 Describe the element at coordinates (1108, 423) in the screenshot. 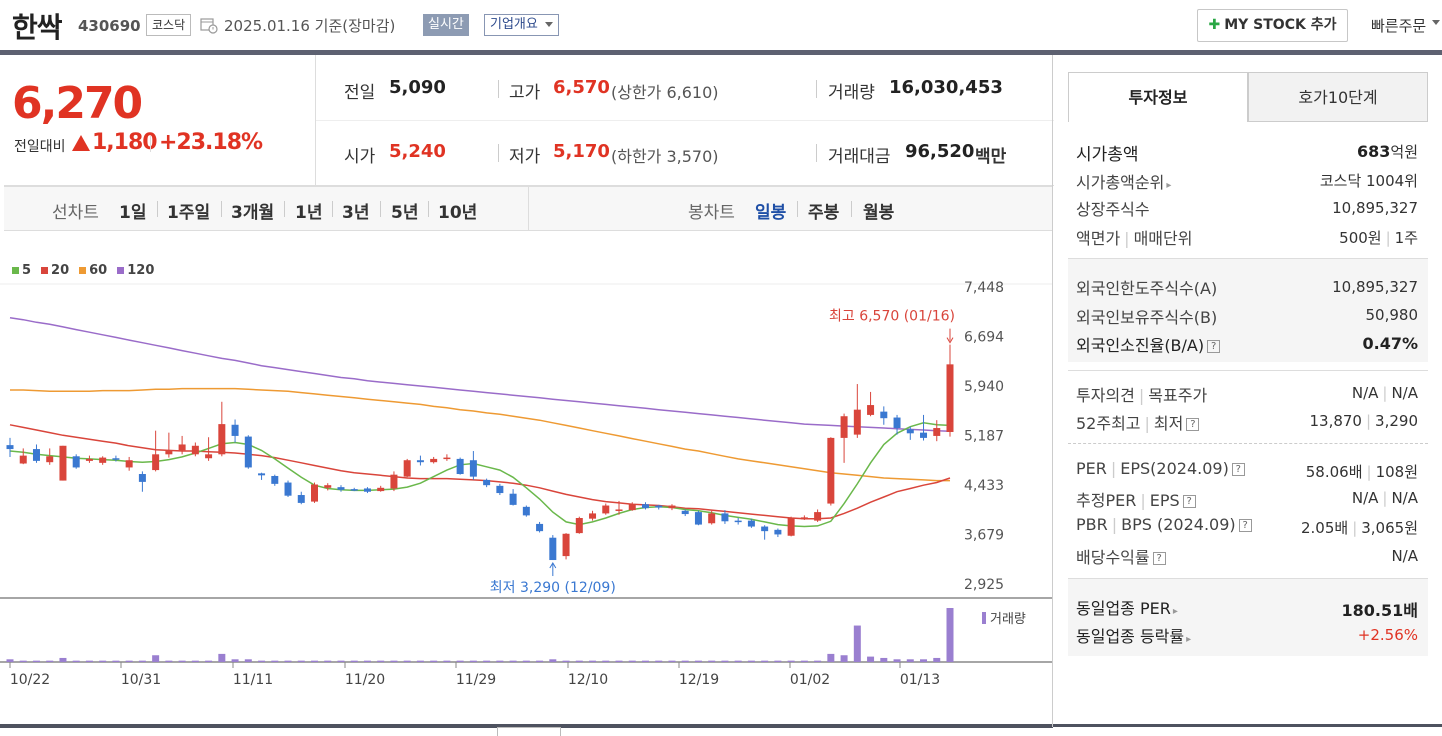

I see `w52-high-label: 52주최고` at that location.